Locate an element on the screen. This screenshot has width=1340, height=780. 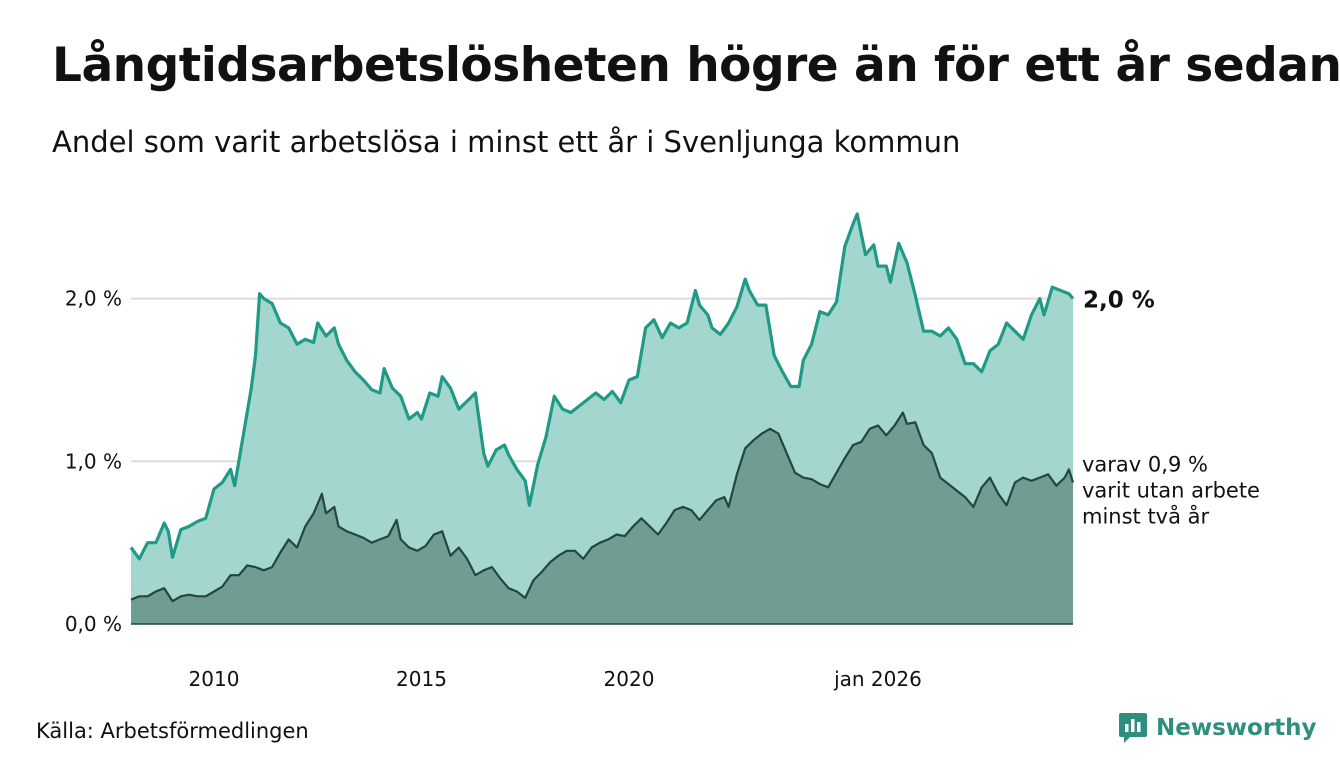
secondary-series-note: varit utan arbete is located at coordinates (1171, 490).